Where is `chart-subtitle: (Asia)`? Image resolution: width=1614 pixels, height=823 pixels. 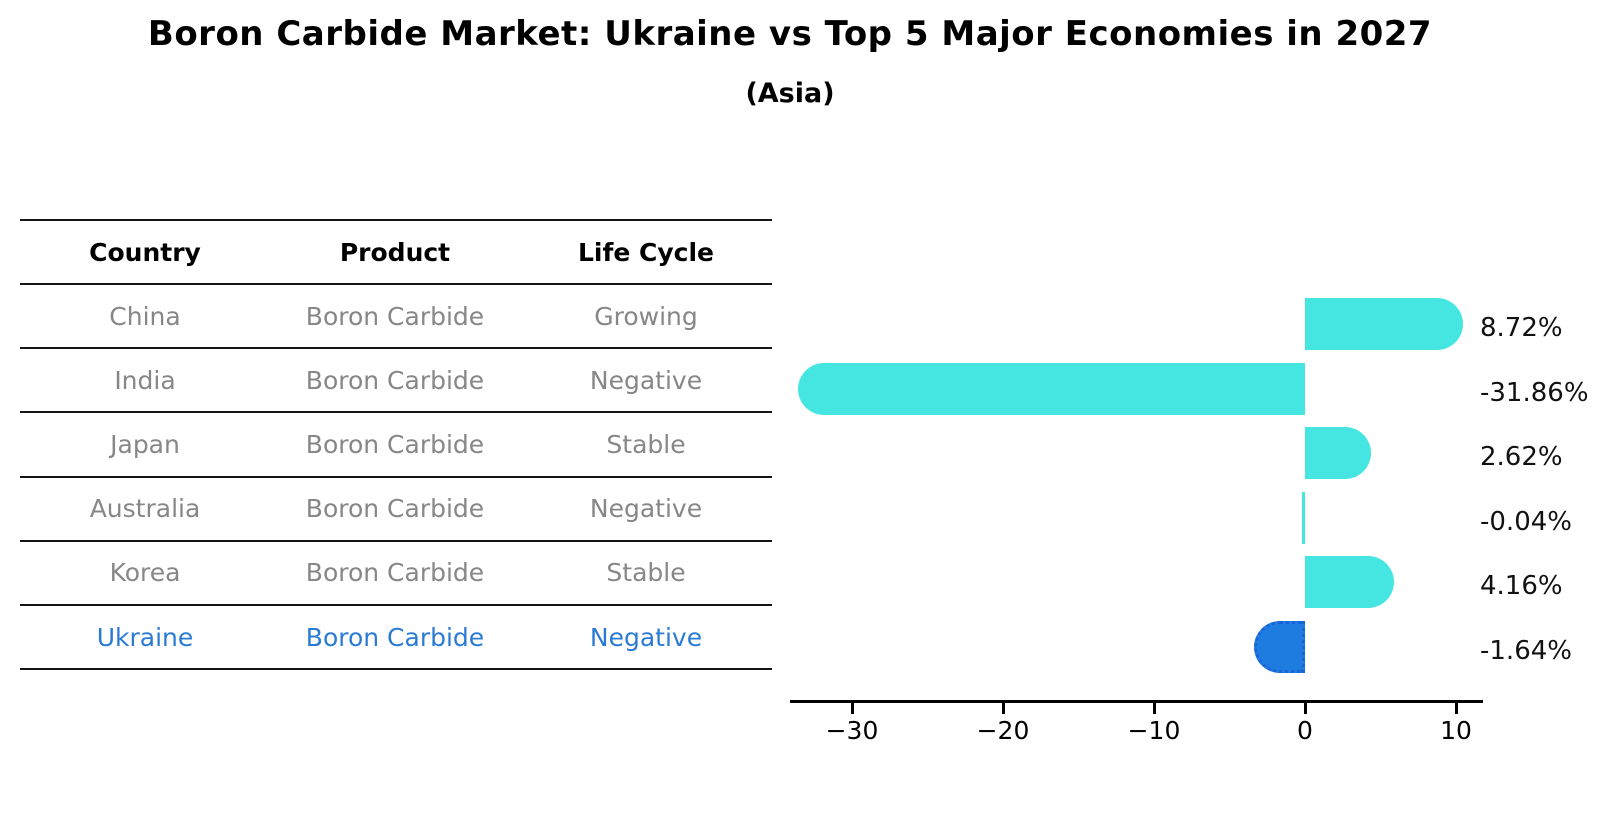 chart-subtitle: (Asia) is located at coordinates (790, 93).